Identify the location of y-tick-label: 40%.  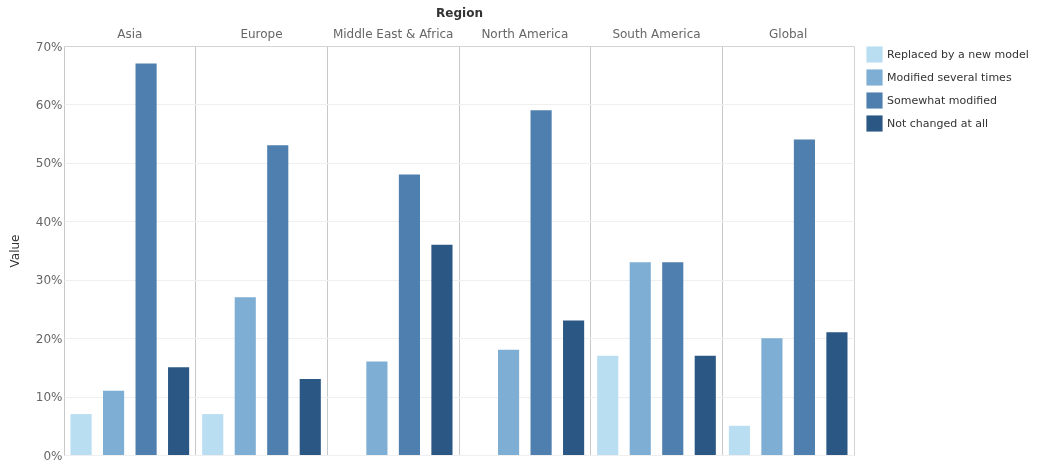
(49, 221).